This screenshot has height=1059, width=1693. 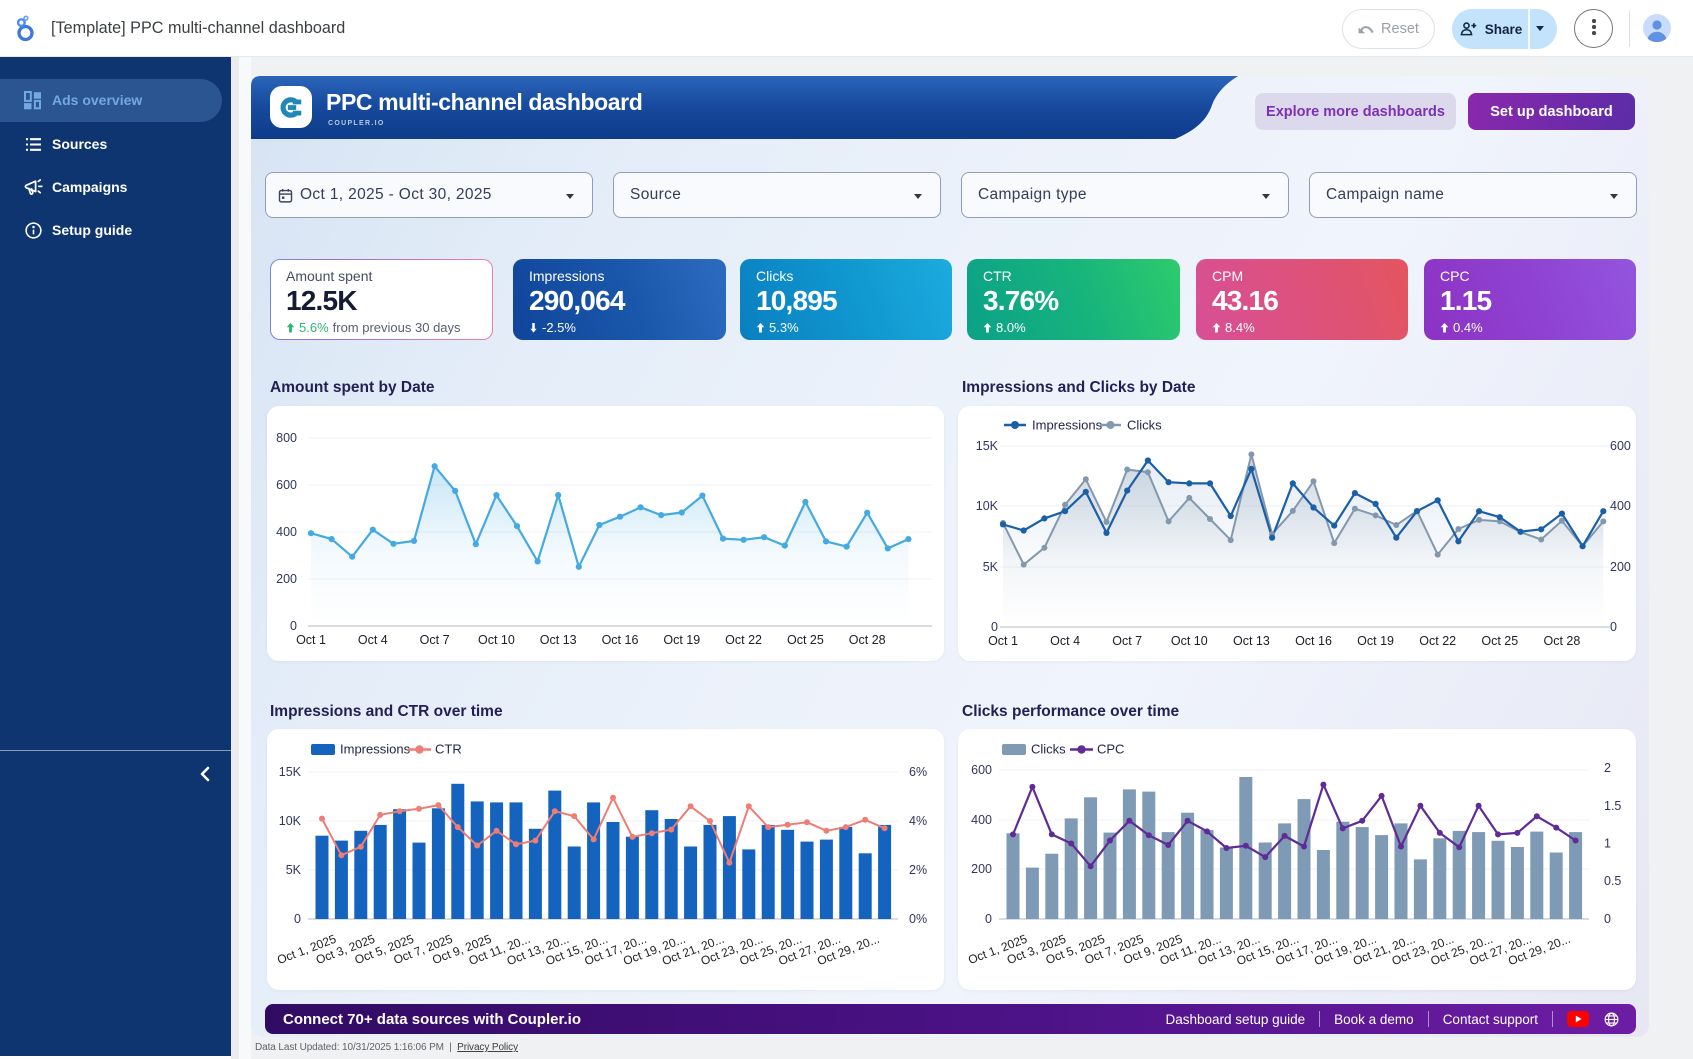 What do you see at coordinates (1607, 844) in the screenshot?
I see `svg-text: 1` at bounding box center [1607, 844].